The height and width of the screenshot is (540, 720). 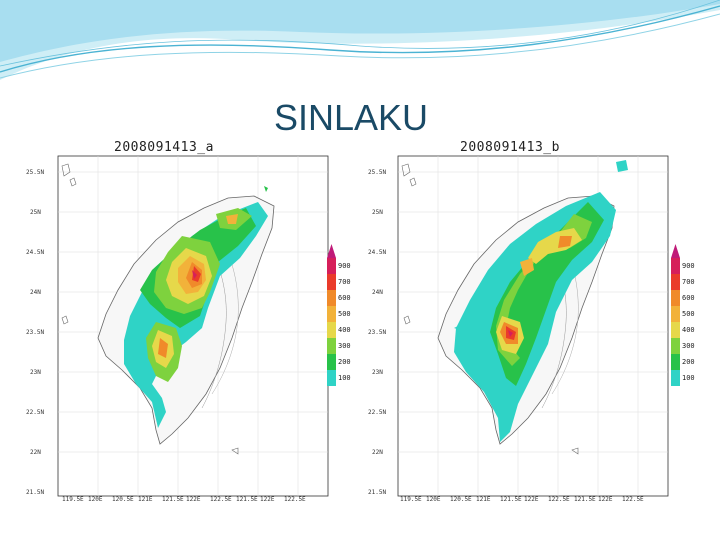 What do you see at coordinates (510, 147) in the screenshot?
I see `map-title-b: 2008091413_b` at bounding box center [510, 147].